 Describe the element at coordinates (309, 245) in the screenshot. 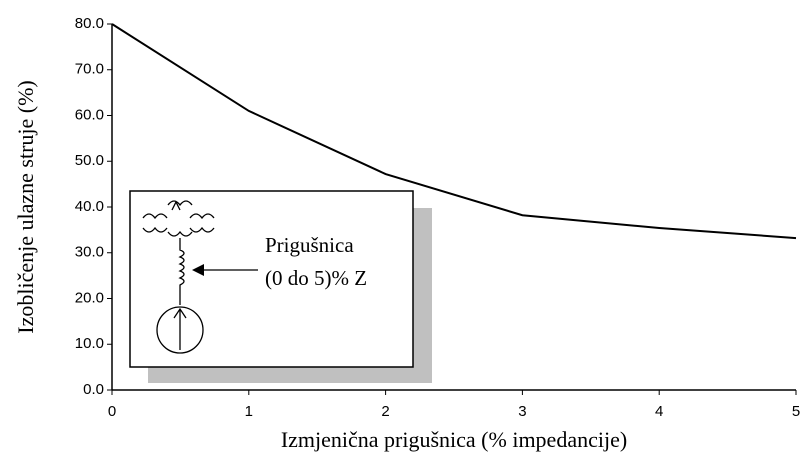

I see `annotation: Prigušnica` at that location.